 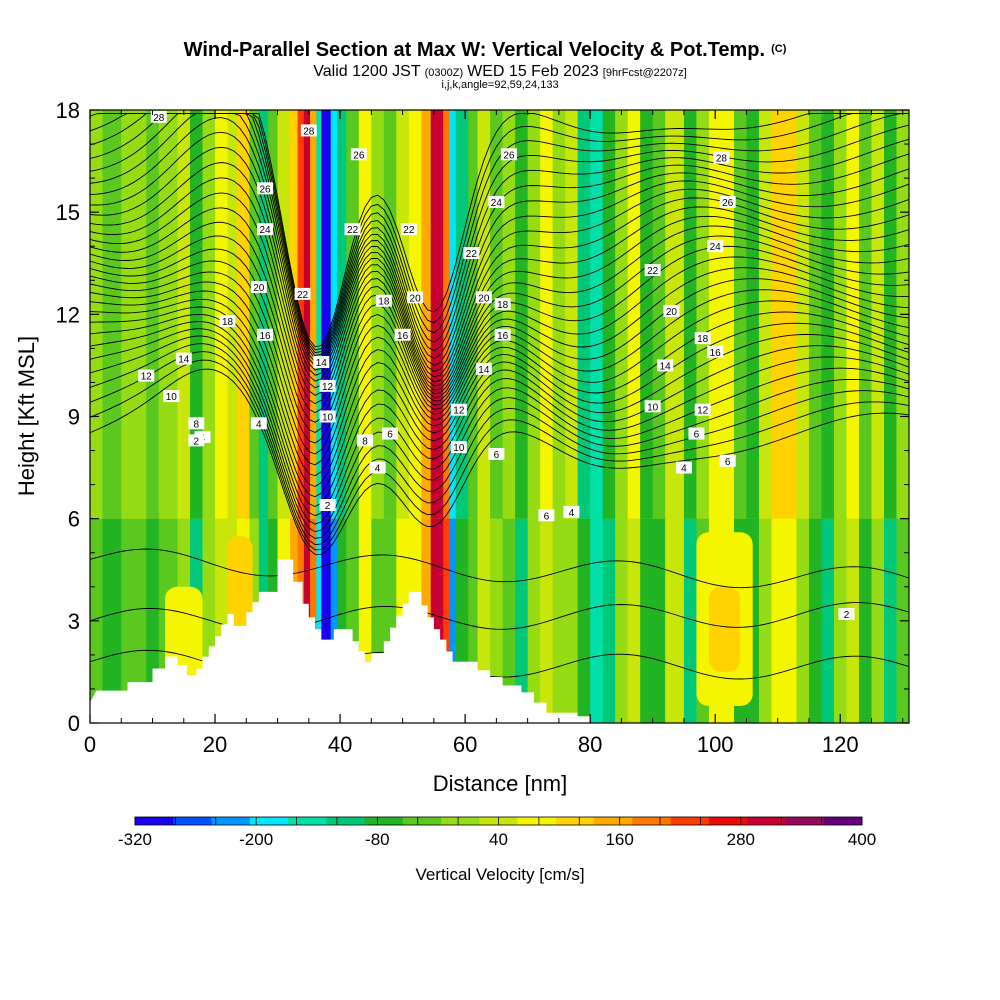 I want to click on chart-title-suffix: (C), so click(x=779, y=49).